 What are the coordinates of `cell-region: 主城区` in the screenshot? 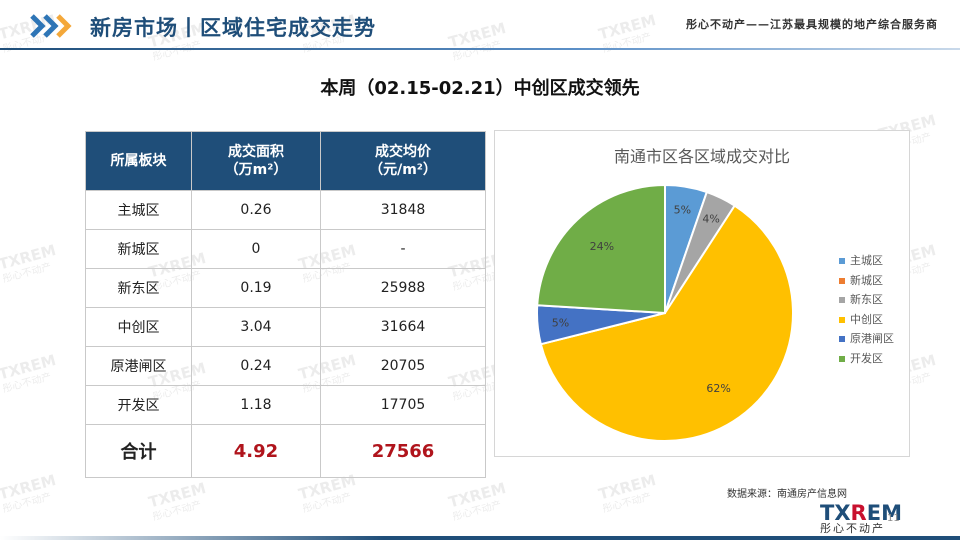 It's located at (138, 210).